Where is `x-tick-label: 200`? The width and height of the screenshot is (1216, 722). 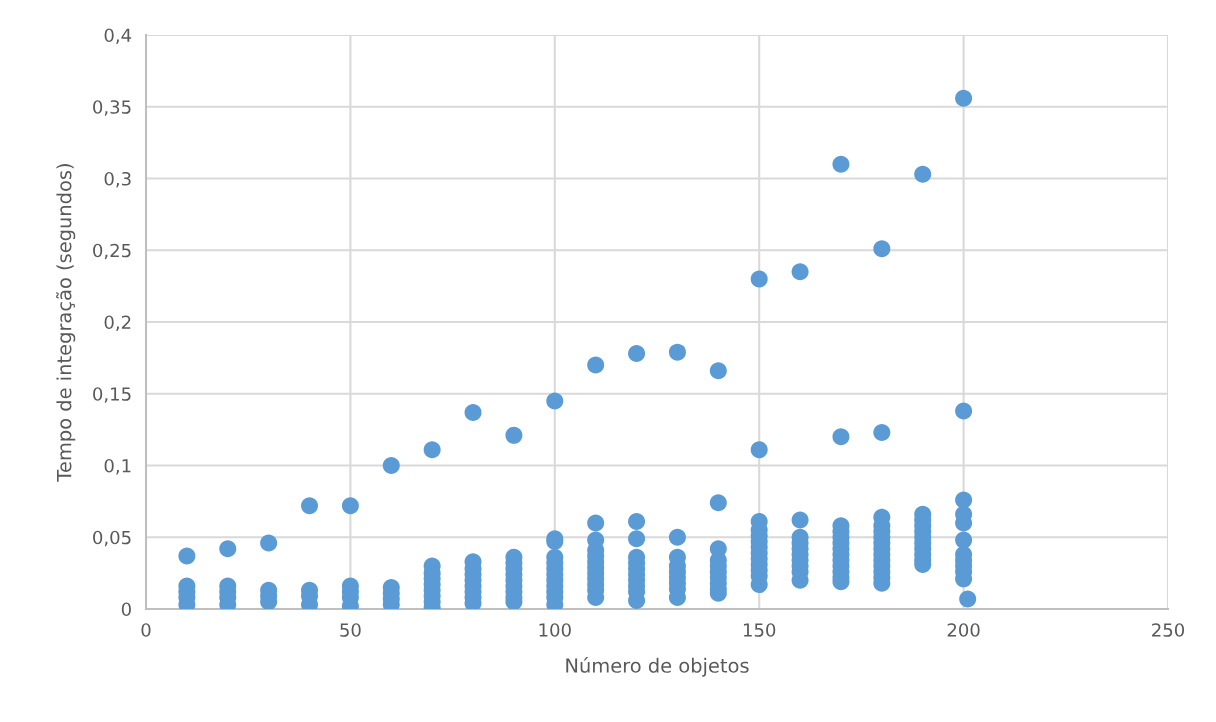
x-tick-label: 200 is located at coordinates (963, 630).